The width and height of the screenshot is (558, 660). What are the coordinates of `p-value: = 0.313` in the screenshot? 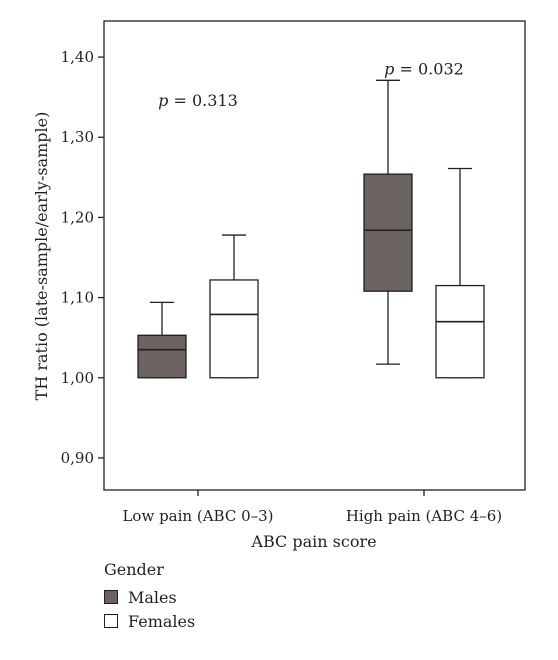 It's located at (202, 100).